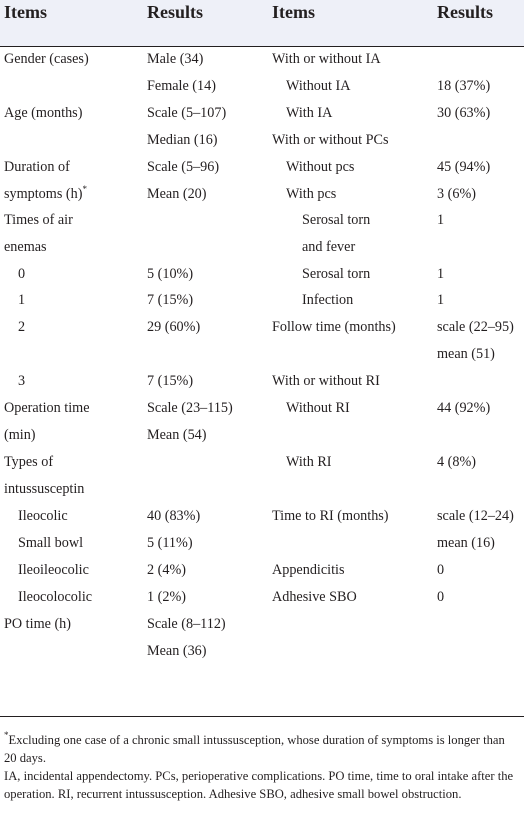 Image resolution: width=524 pixels, height=829 pixels. What do you see at coordinates (326, 381) in the screenshot?
I see `right-item-cell: With or without RI` at bounding box center [326, 381].